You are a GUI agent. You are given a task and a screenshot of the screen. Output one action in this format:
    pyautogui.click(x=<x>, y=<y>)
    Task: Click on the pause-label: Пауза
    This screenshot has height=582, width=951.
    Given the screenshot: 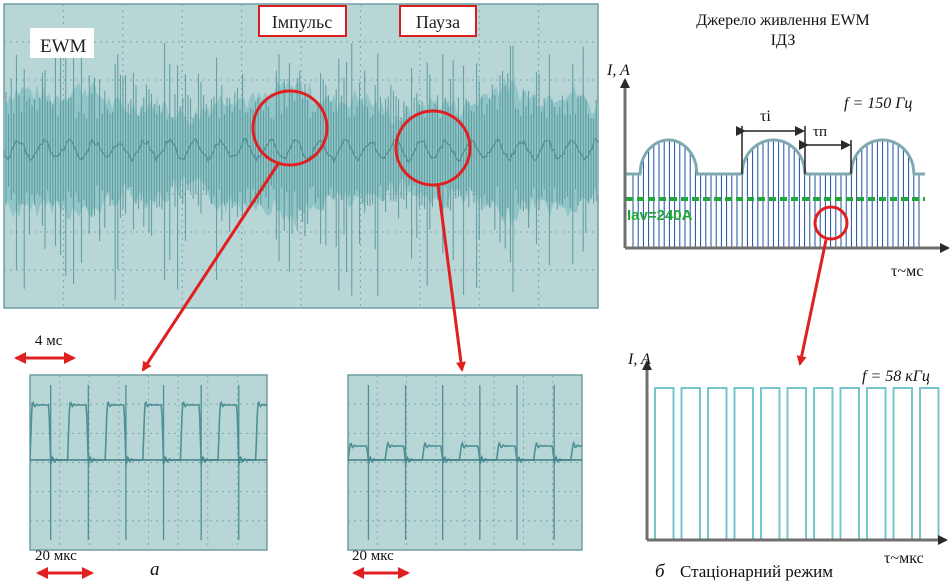 What is the action you would take?
    pyautogui.click(x=438, y=22)
    